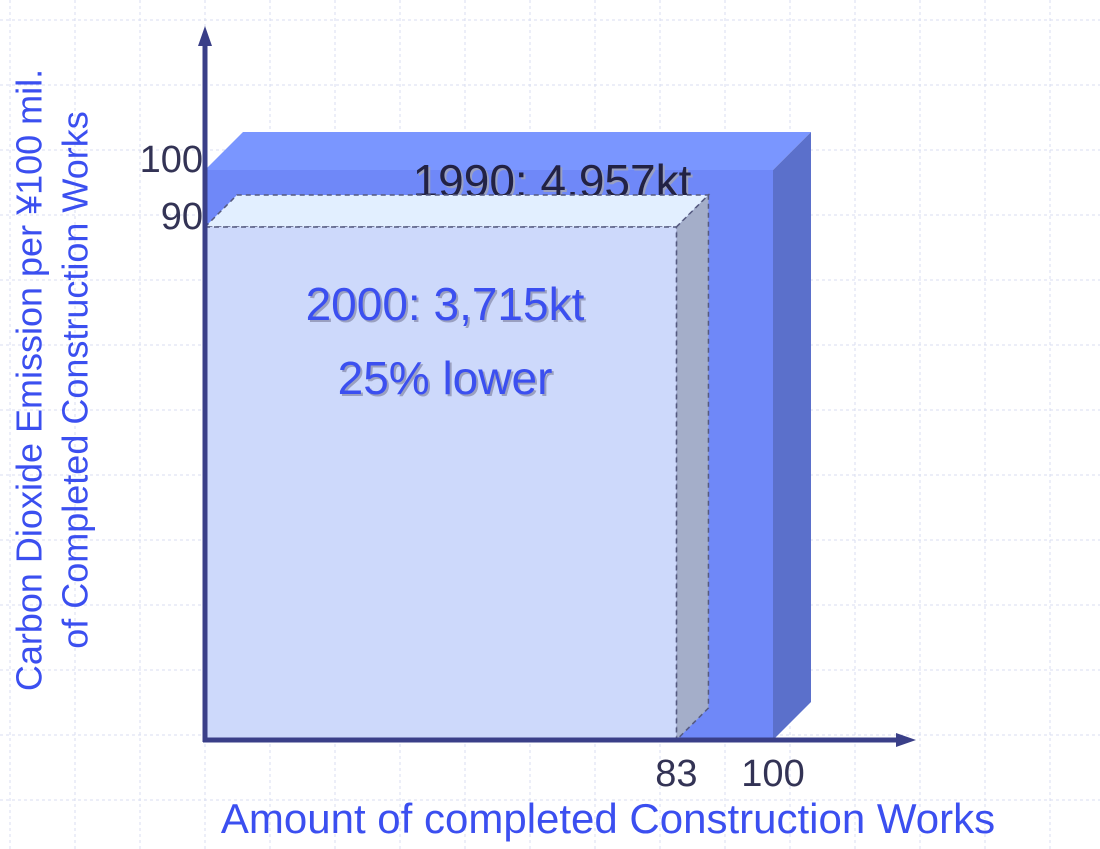 This screenshot has height=849, width=1100. What do you see at coordinates (75, 380) in the screenshot?
I see `y-axis-label-line: of Completed Construction Works` at bounding box center [75, 380].